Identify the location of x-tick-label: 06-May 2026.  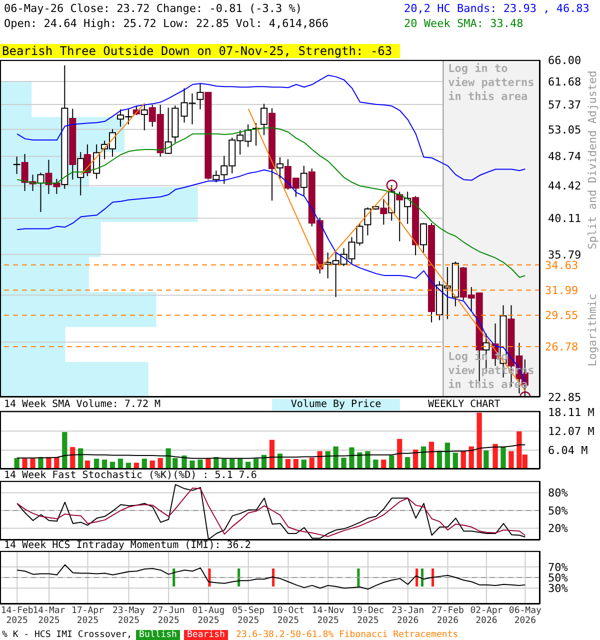
(525, 616).